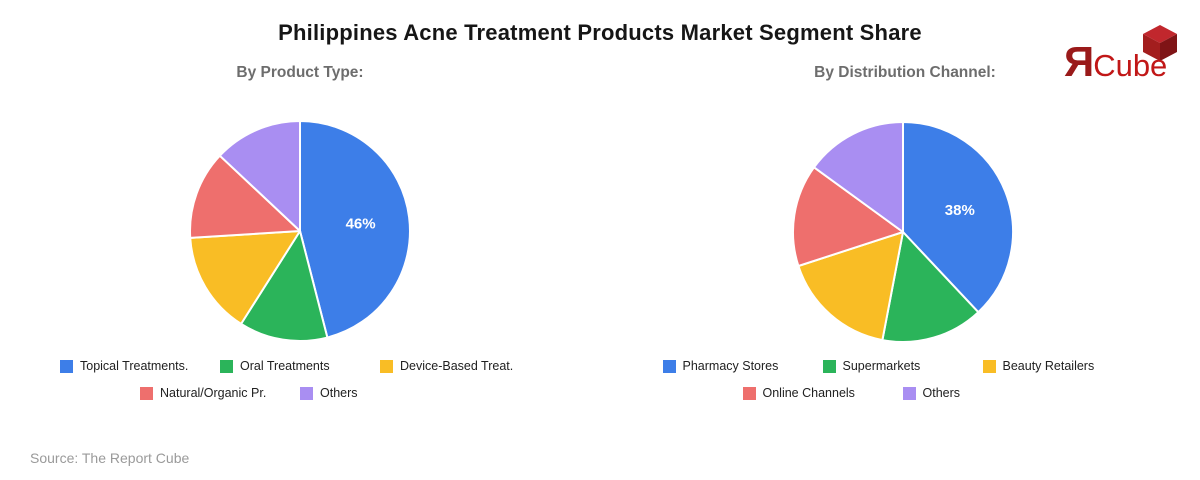 The image size is (1200, 480). What do you see at coordinates (881, 366) in the screenshot?
I see `legend-label: Supermarkets` at bounding box center [881, 366].